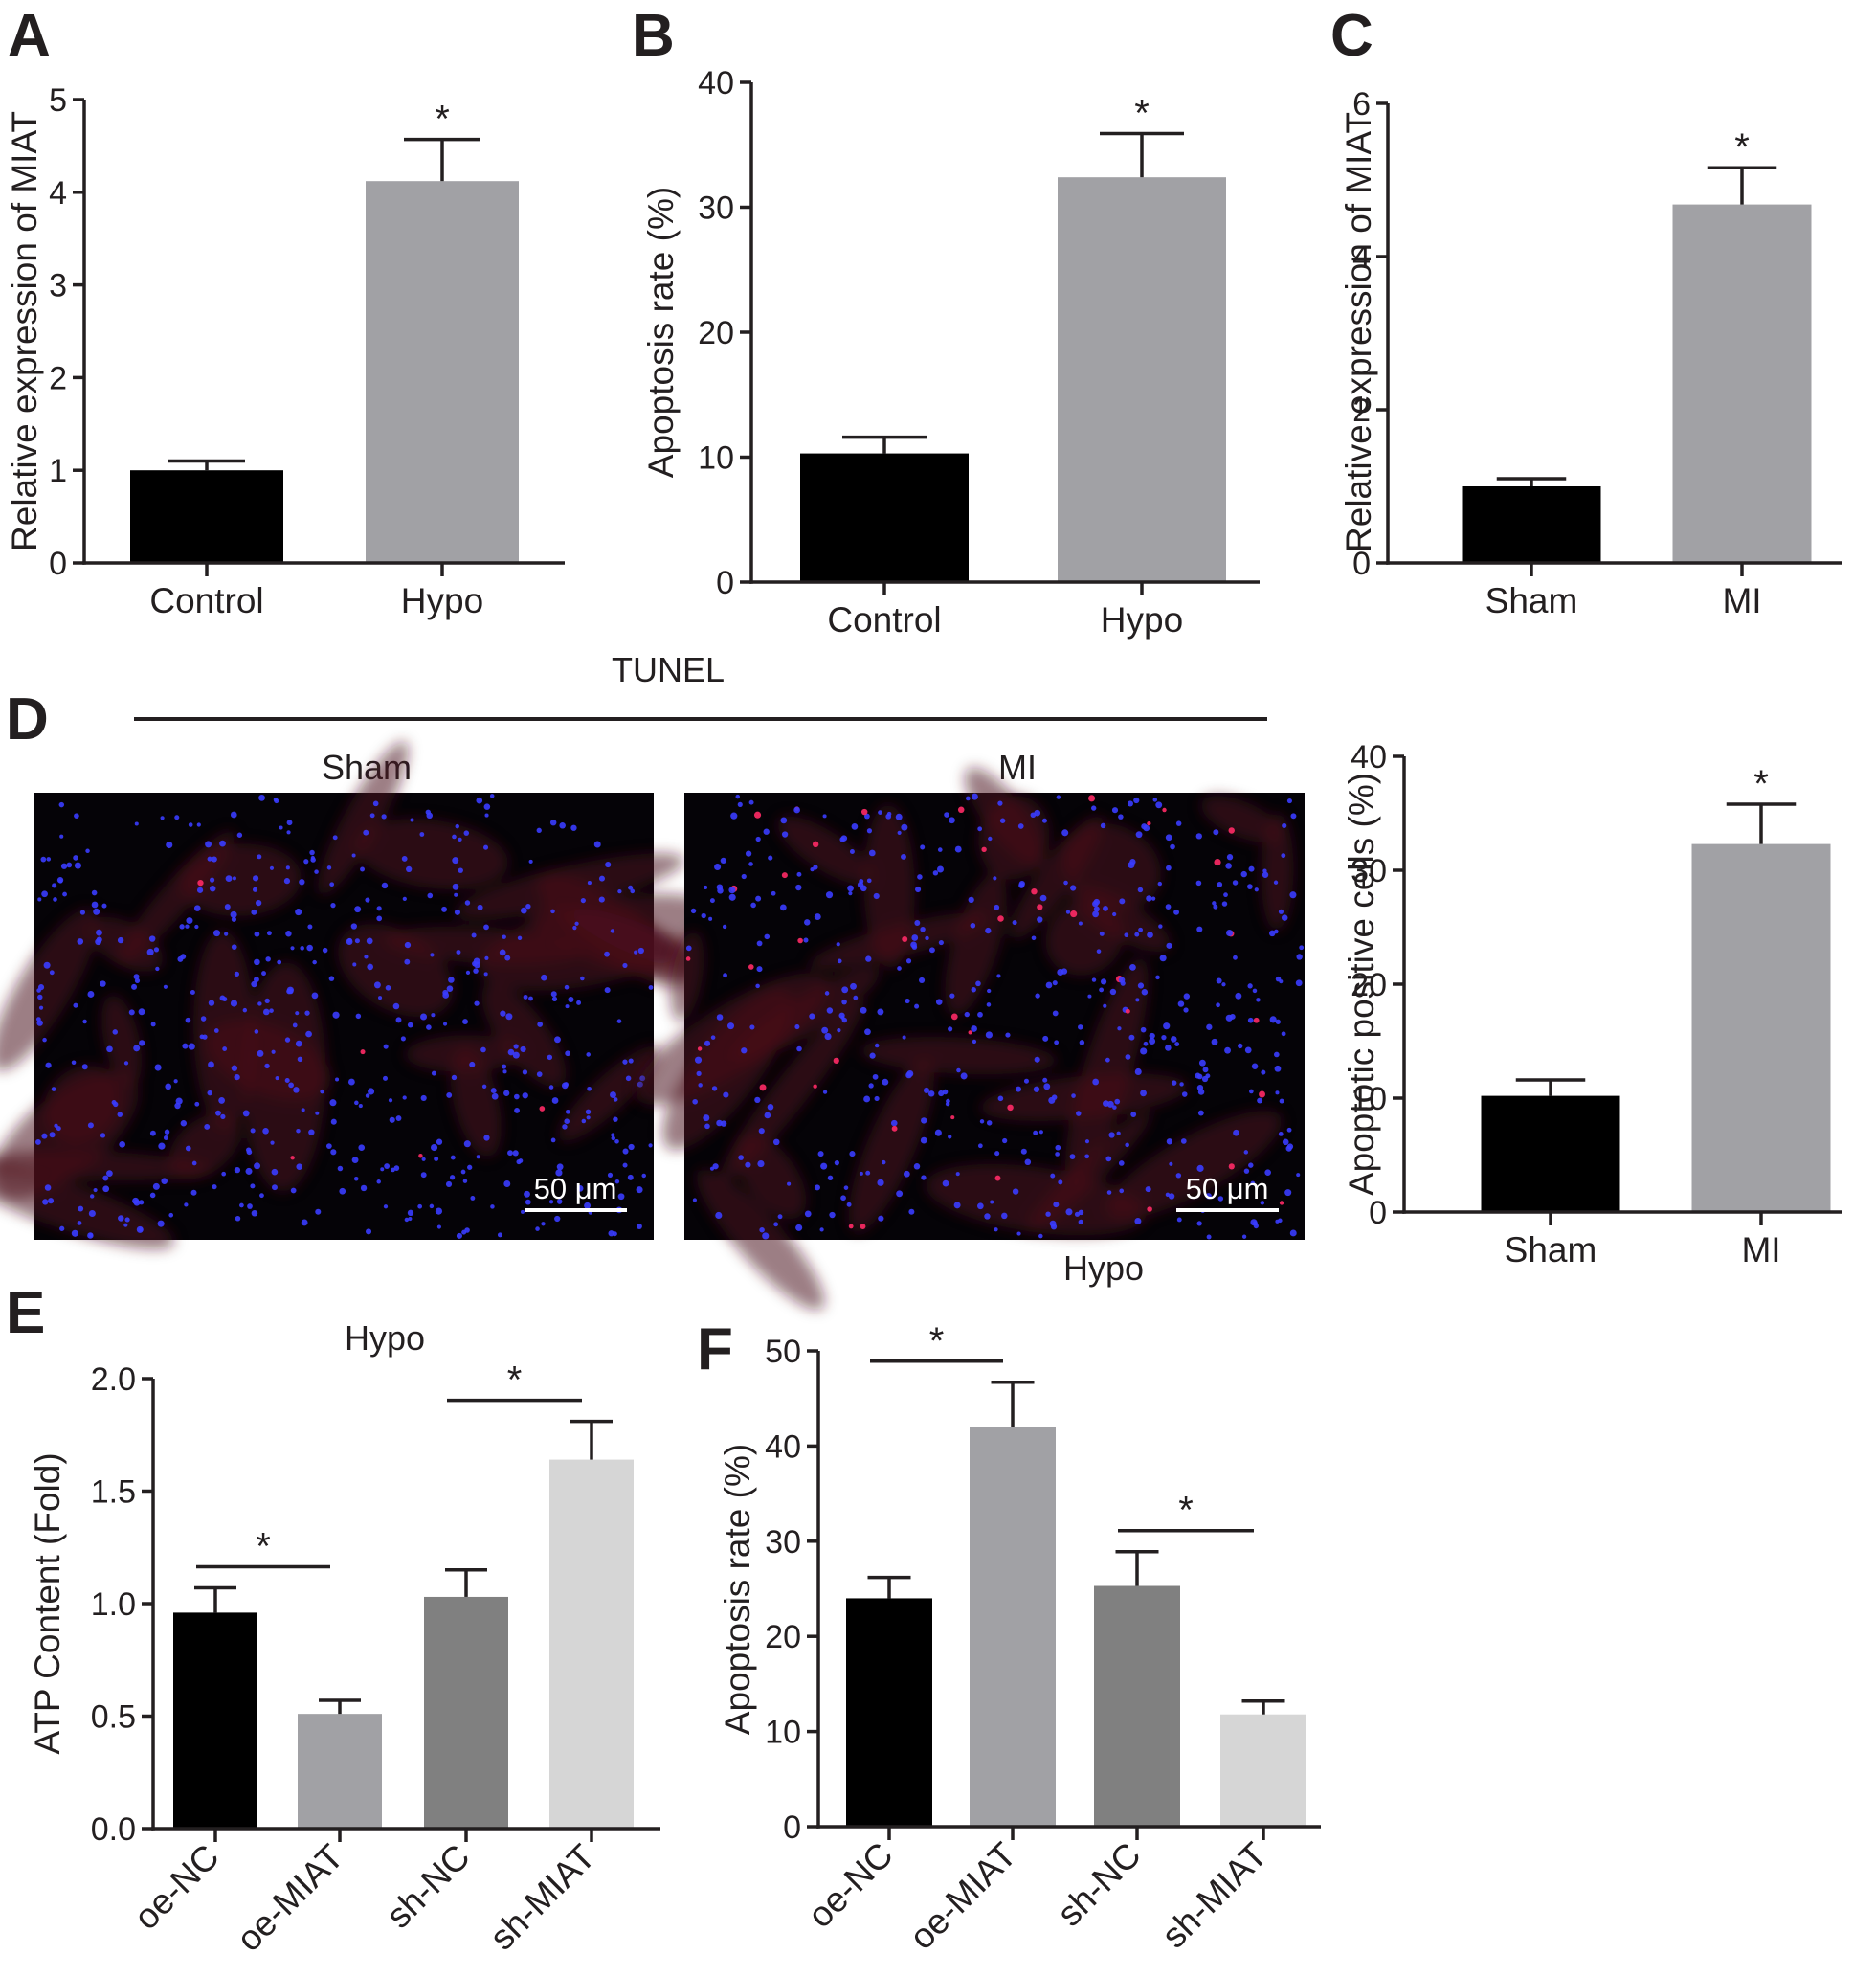 The image size is (1876, 1977). What do you see at coordinates (1361, 985) in the screenshot?
I see `y-axis-label: Apoptotic positive cells (%)` at bounding box center [1361, 985].